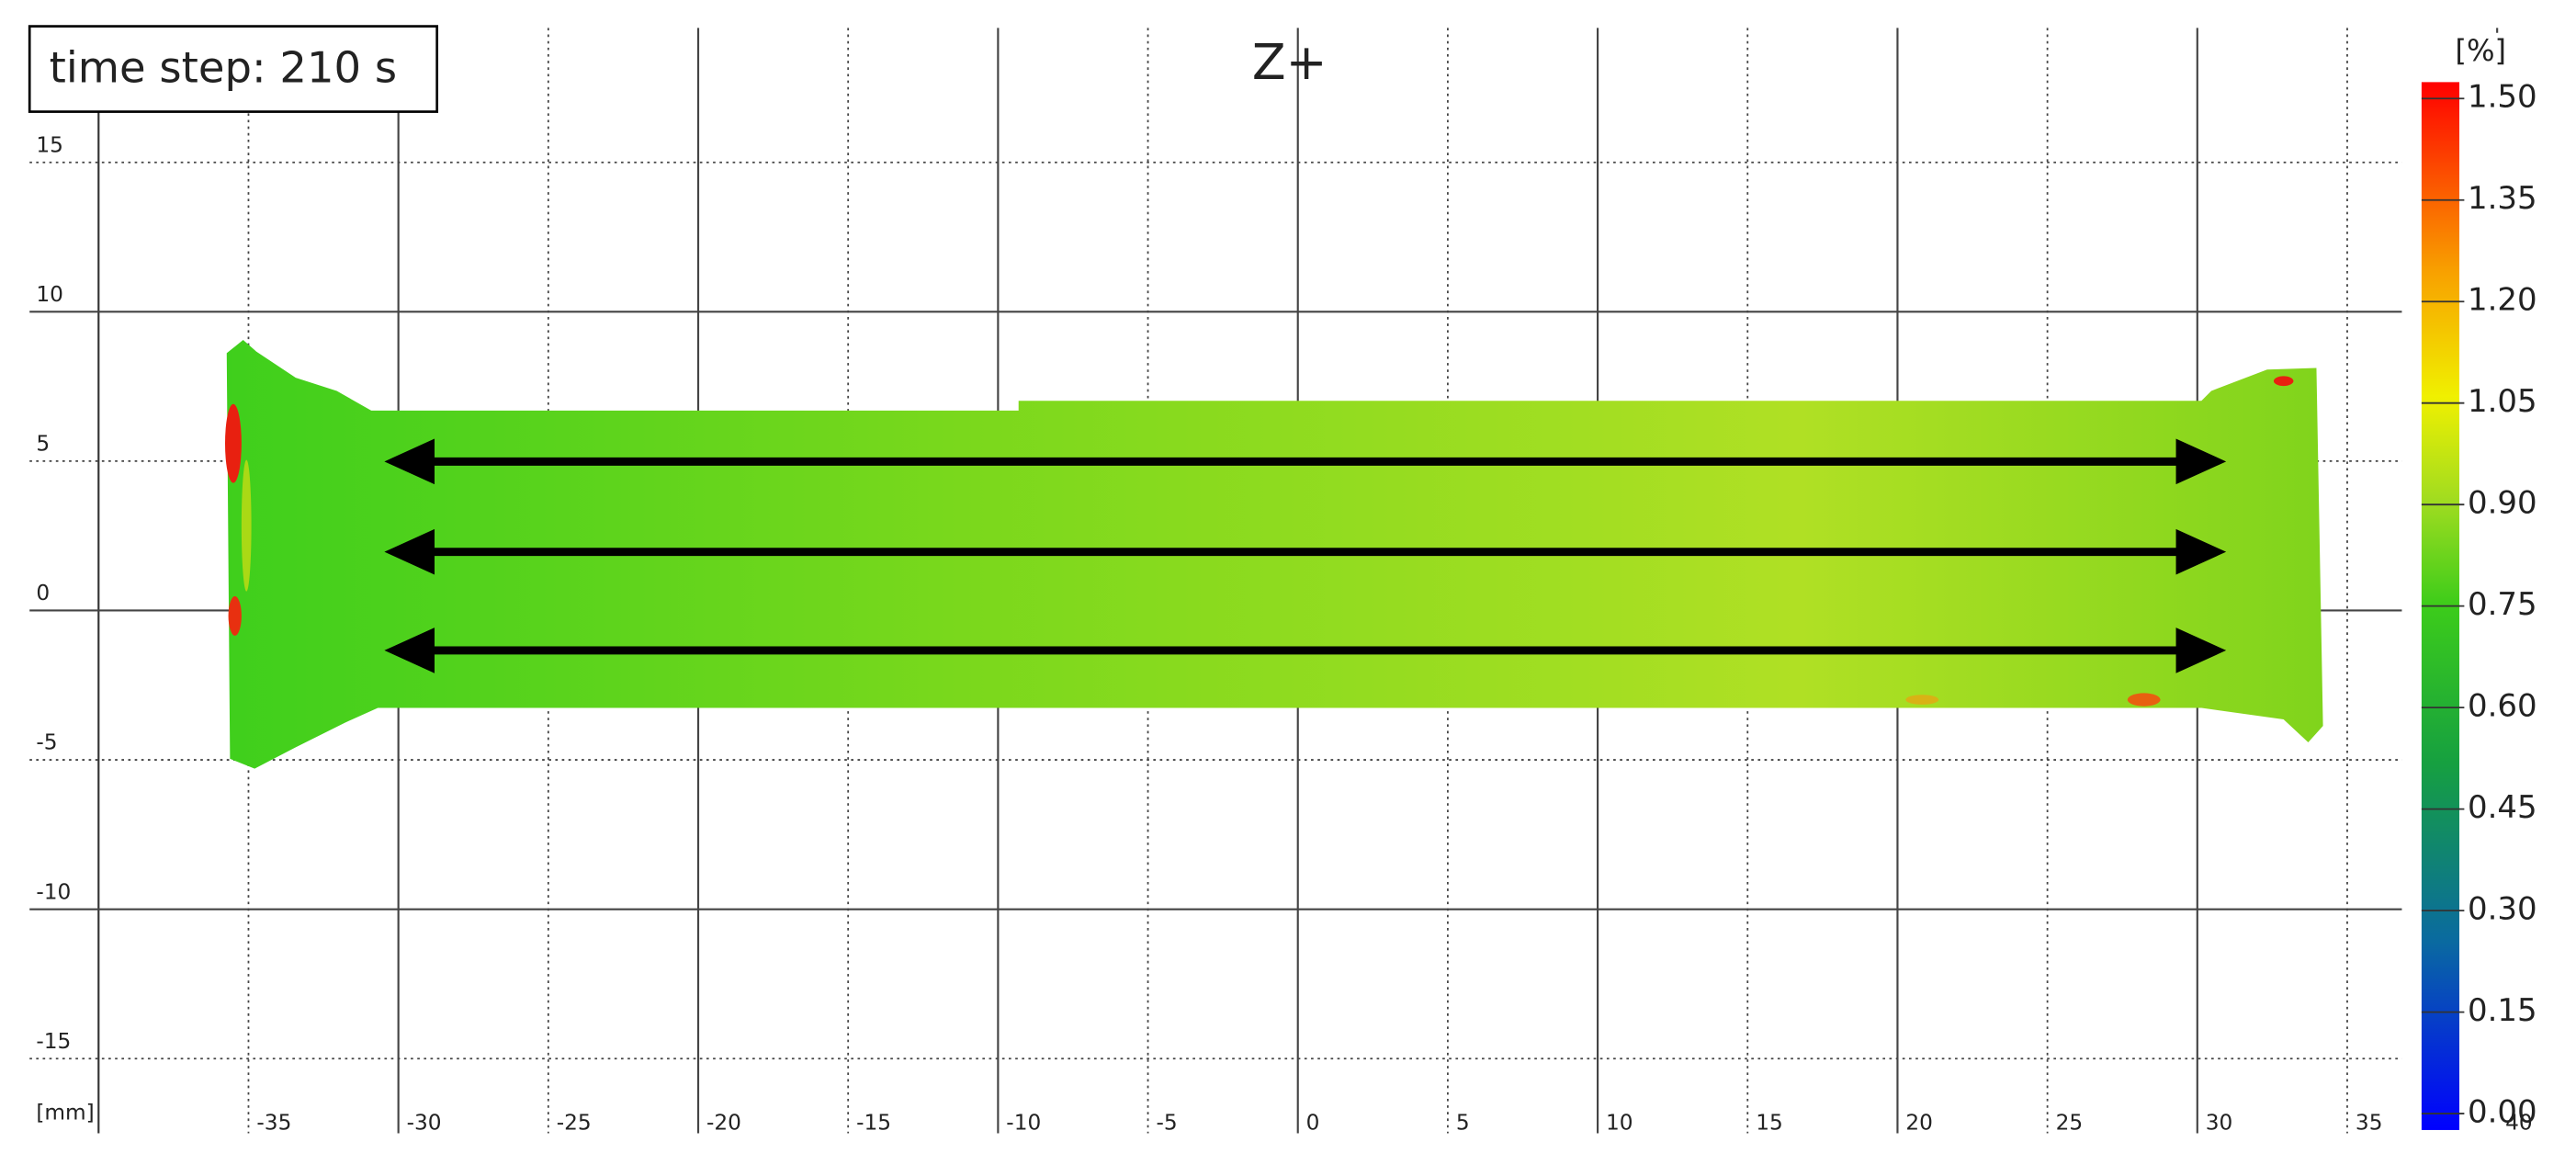 The width and height of the screenshot is (2576, 1176). Describe the element at coordinates (223, 67) in the screenshot. I see `annotation: time step: 210 s` at that location.